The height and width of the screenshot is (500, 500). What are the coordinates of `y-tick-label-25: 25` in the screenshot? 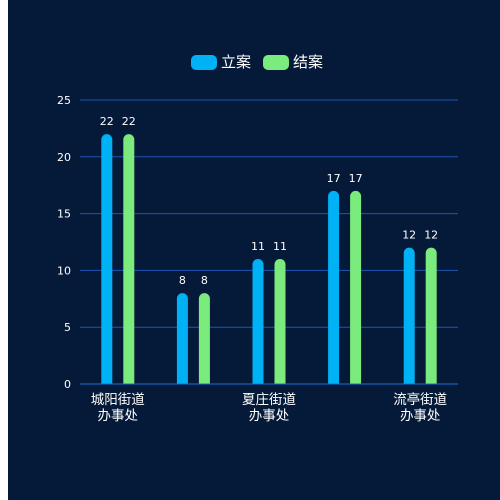 It's located at (64, 100).